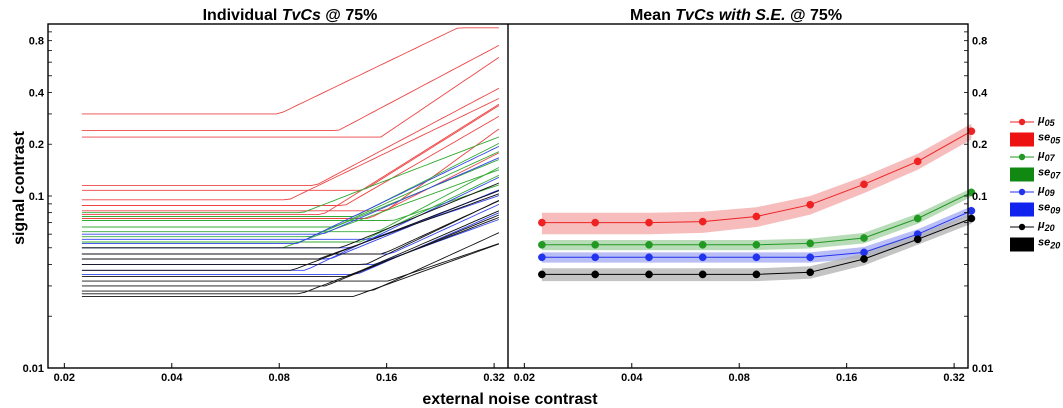 This screenshot has width=1063, height=408. I want to click on y-tick-label: 0.2, so click(979, 145).